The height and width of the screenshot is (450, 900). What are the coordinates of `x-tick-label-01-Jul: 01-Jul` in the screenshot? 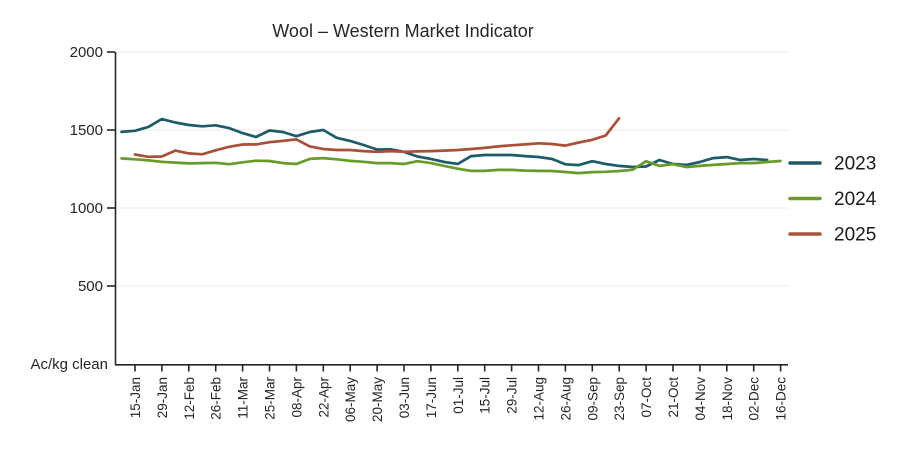 It's located at (458, 395).